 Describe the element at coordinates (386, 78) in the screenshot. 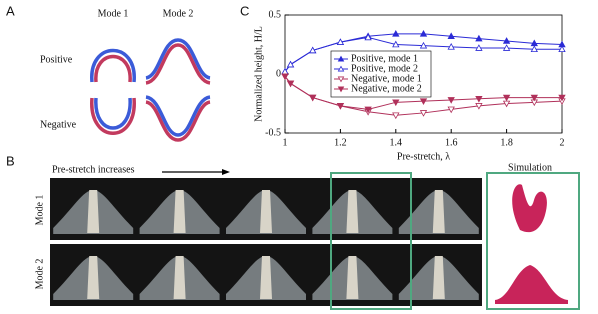

I see `legend-label: Negative, mode 1` at that location.